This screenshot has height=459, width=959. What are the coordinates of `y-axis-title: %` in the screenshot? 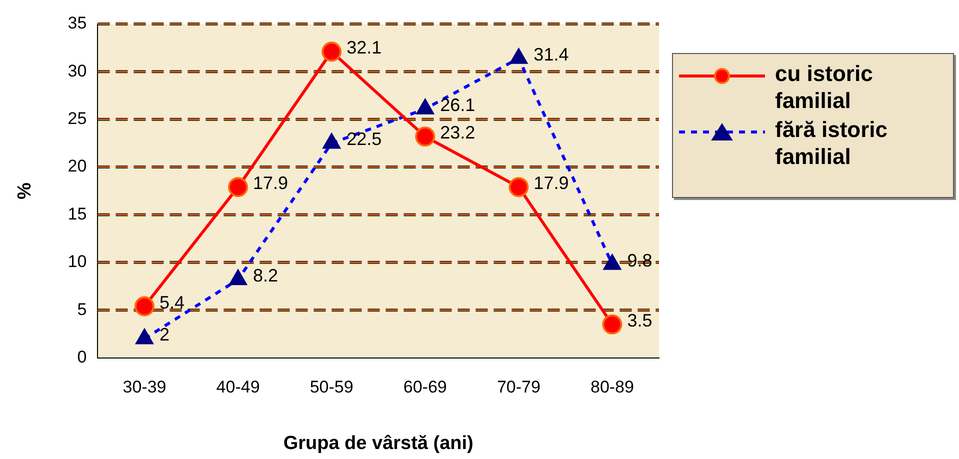 It's located at (25, 191).